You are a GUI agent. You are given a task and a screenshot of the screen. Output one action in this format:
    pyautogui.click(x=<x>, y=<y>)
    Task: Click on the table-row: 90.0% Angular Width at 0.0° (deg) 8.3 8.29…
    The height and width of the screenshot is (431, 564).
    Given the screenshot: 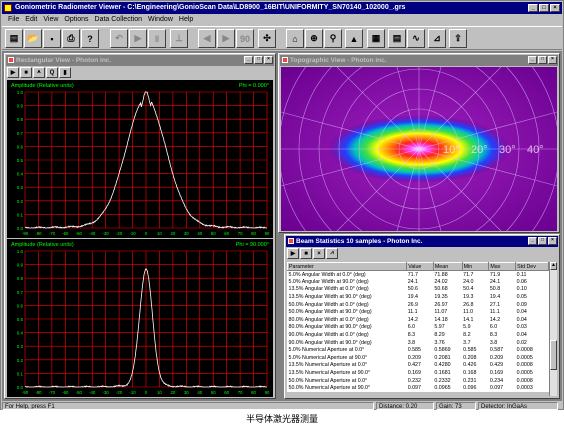 What is the action you would take?
    pyautogui.click(x=418, y=335)
    